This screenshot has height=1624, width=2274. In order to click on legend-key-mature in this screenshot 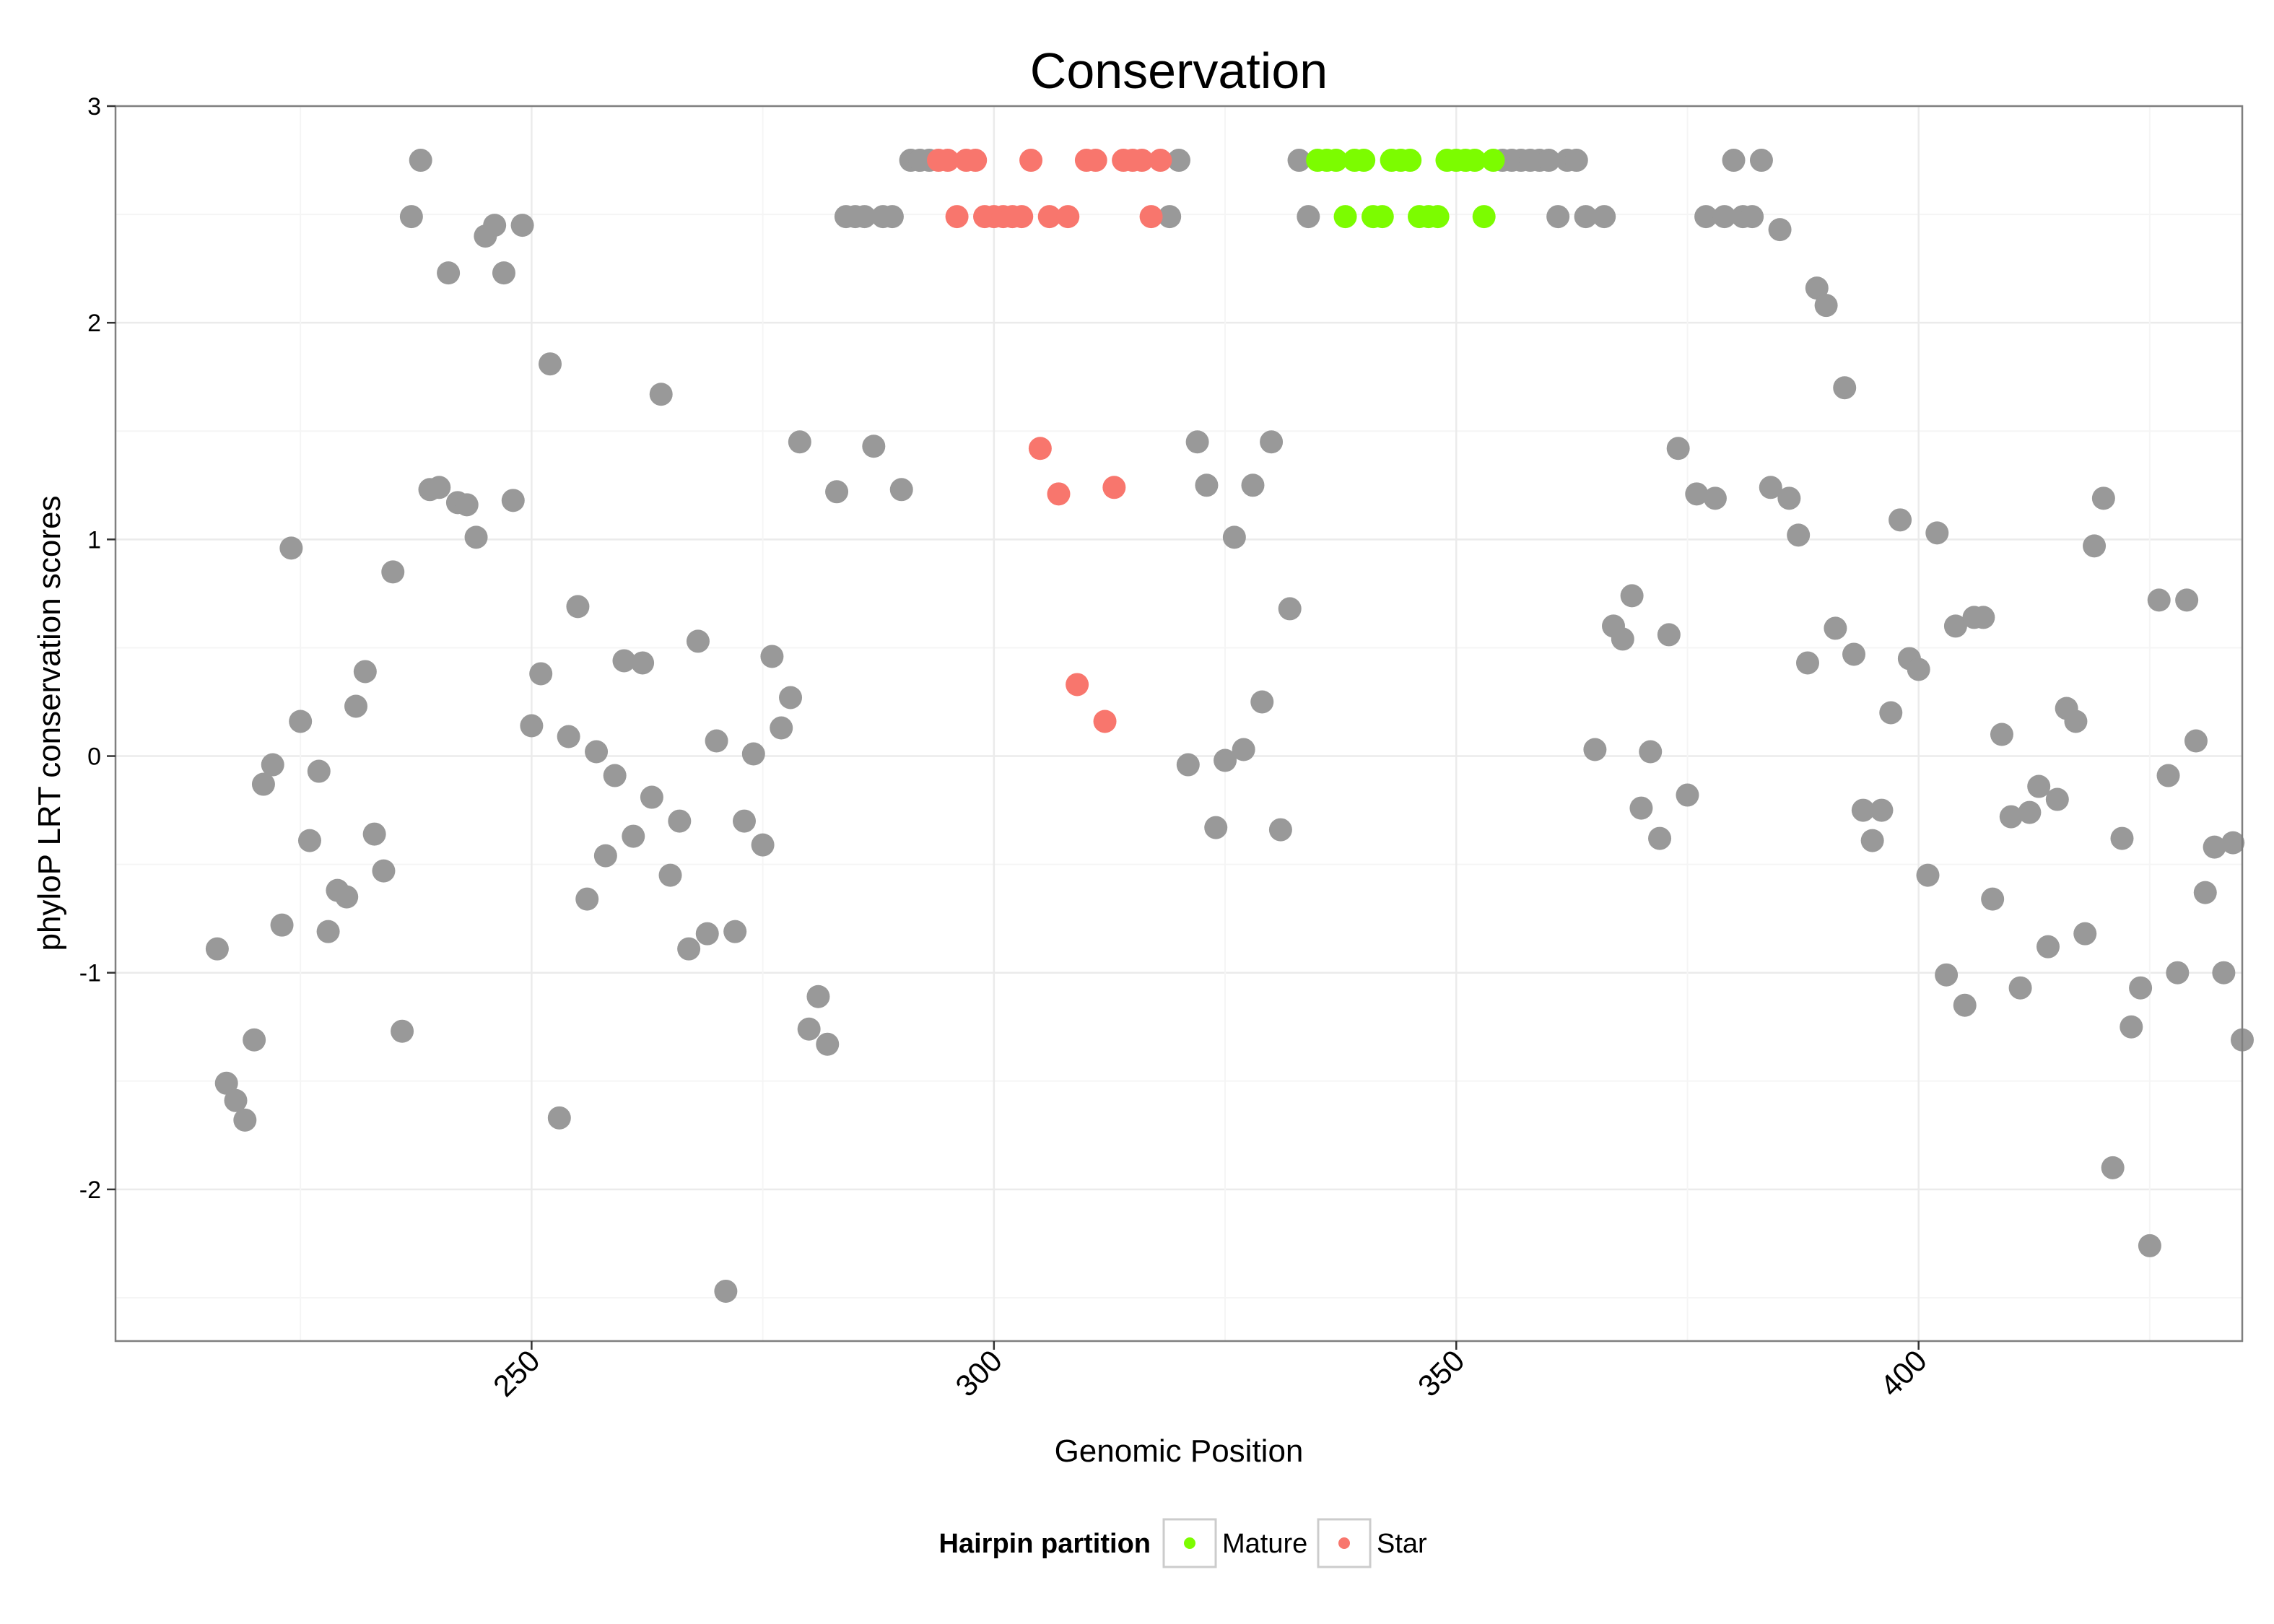, I will do `click(1190, 1543)`.